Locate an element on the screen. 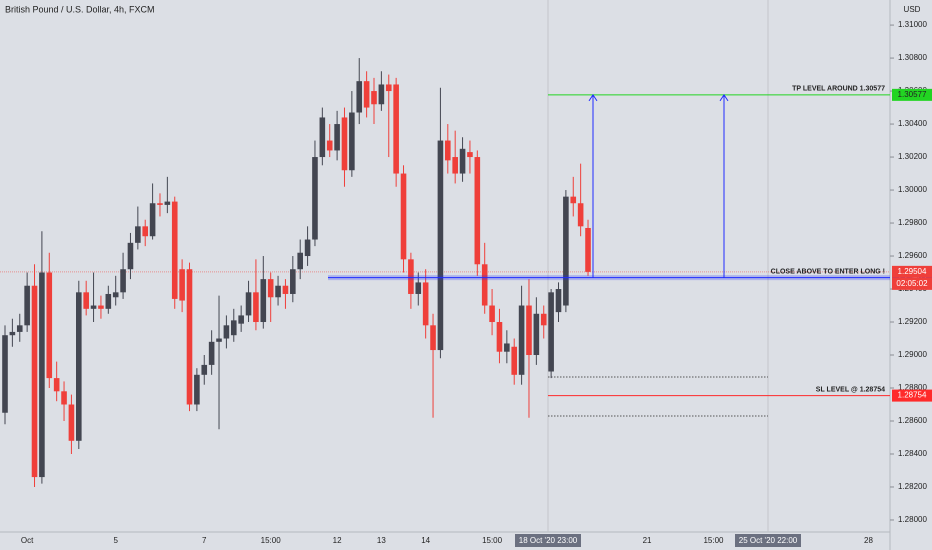 The height and width of the screenshot is (550, 932). x-tick-label: Oct is located at coordinates (27, 540).